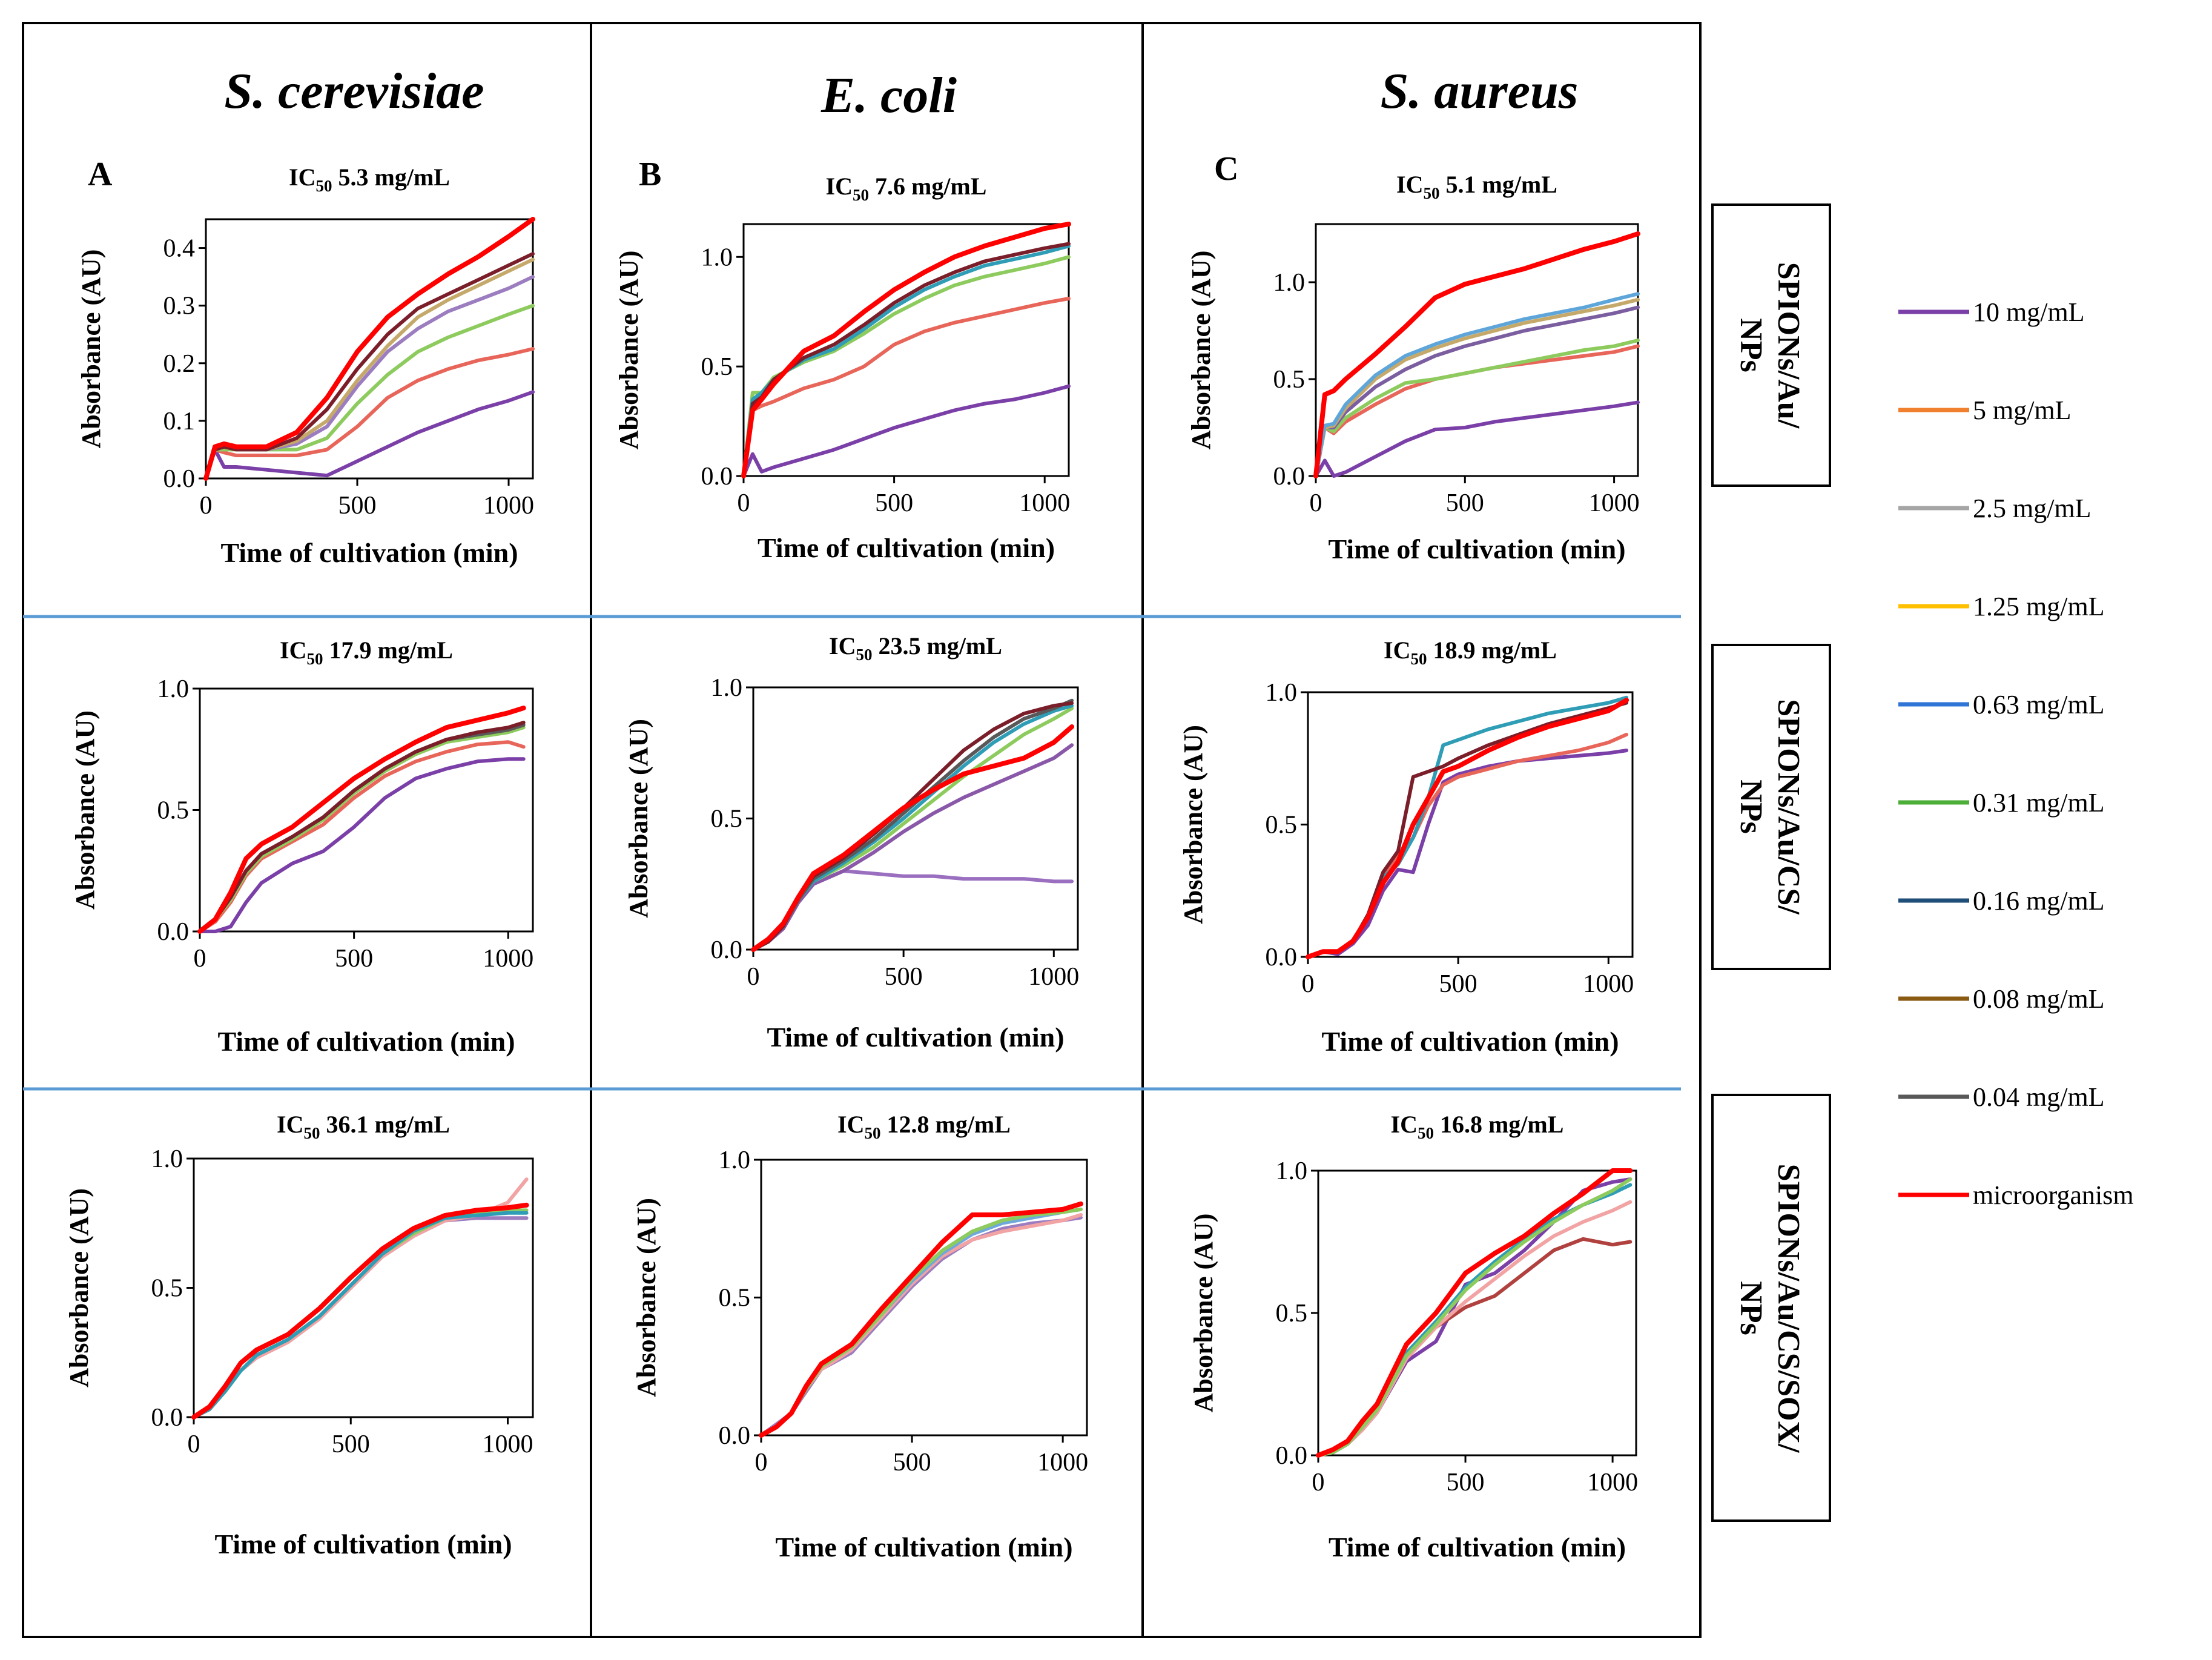 The width and height of the screenshot is (2212, 1660). What do you see at coordinates (2039, 1097) in the screenshot?
I see `legend-label: 0.04 mg/mL` at bounding box center [2039, 1097].